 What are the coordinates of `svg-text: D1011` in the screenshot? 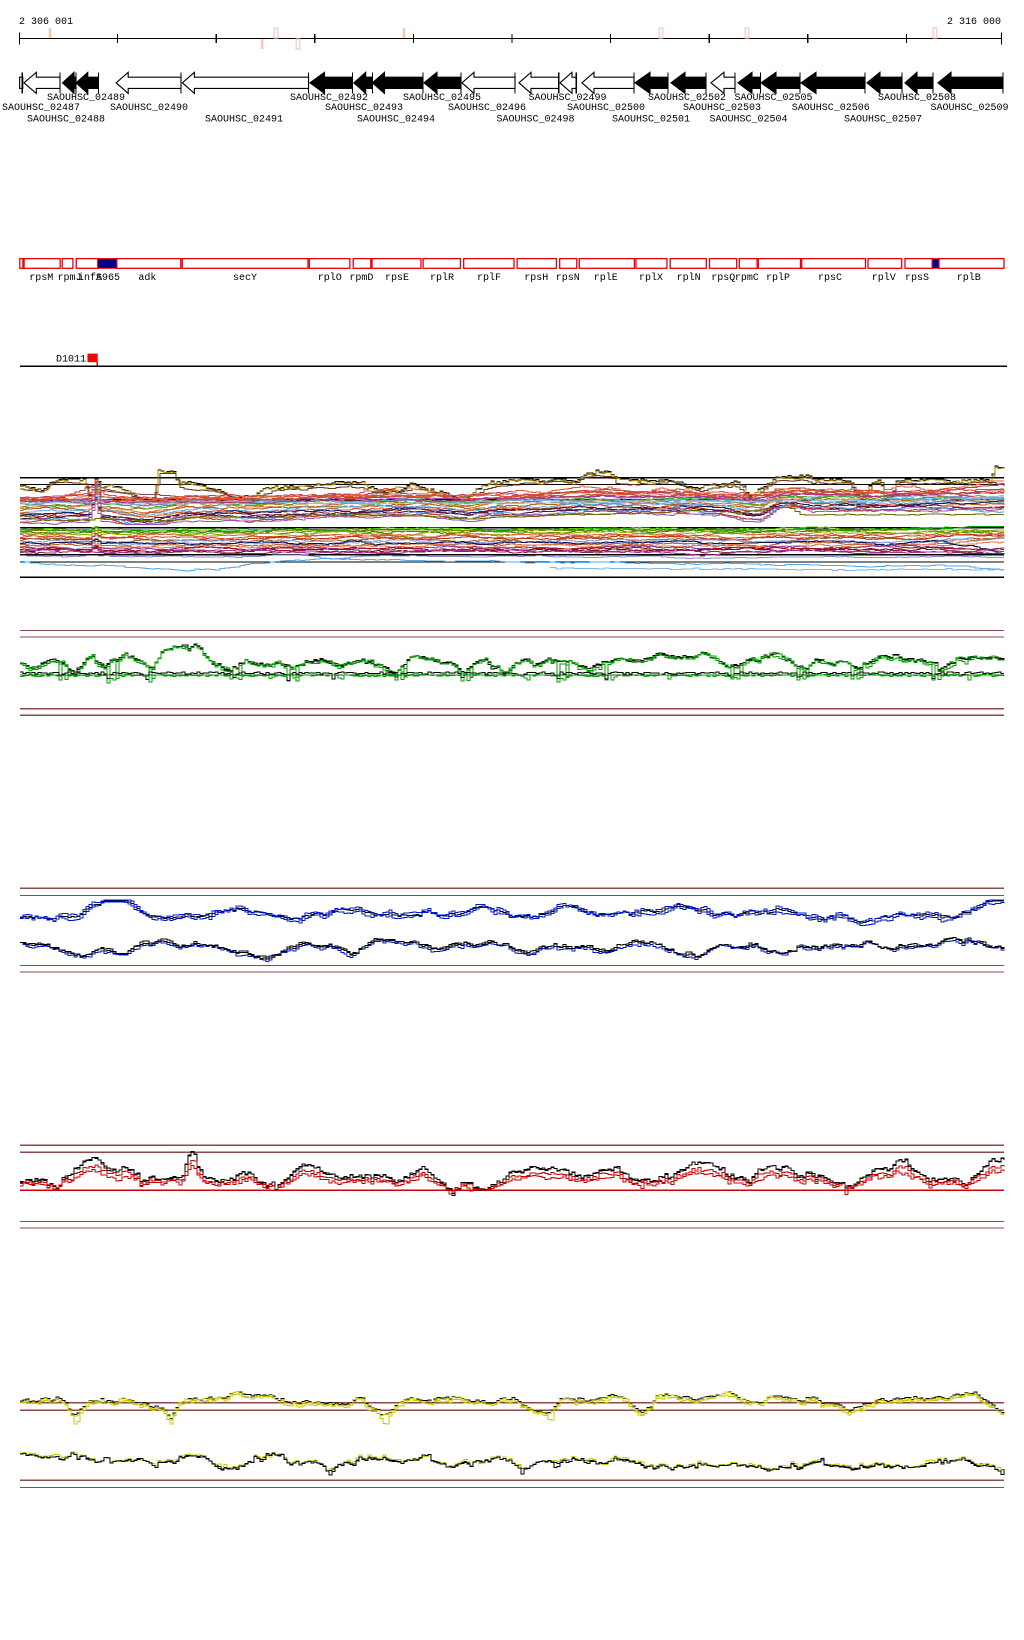 It's located at (71, 360).